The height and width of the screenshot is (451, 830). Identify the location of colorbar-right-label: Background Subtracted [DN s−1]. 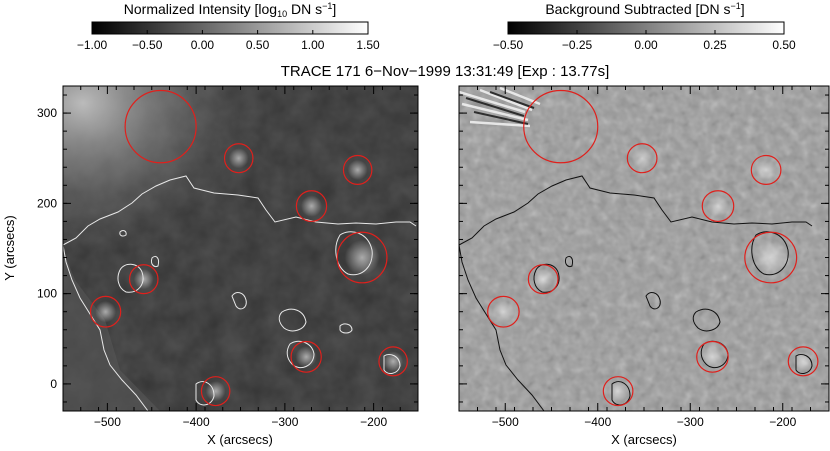
(644, 9).